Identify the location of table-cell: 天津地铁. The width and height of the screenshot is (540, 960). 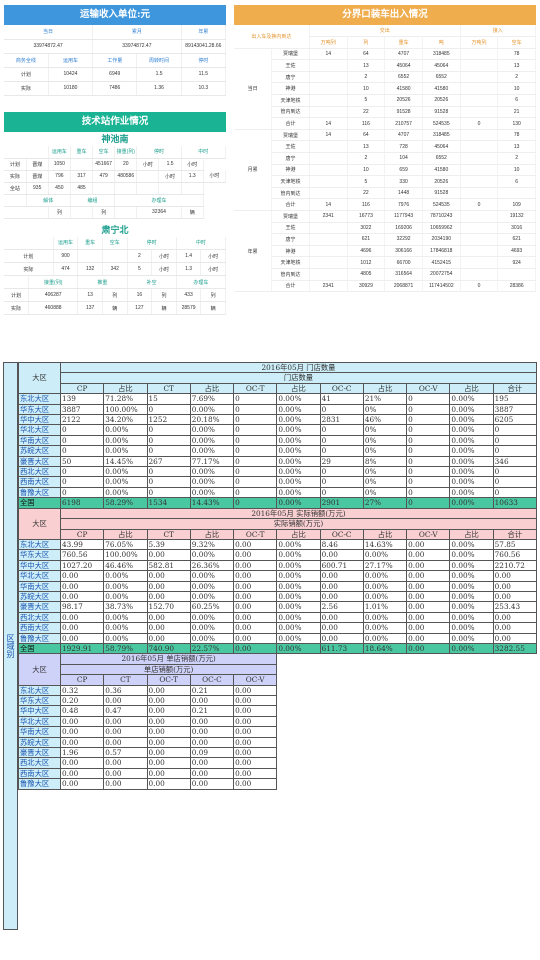
(290, 262).